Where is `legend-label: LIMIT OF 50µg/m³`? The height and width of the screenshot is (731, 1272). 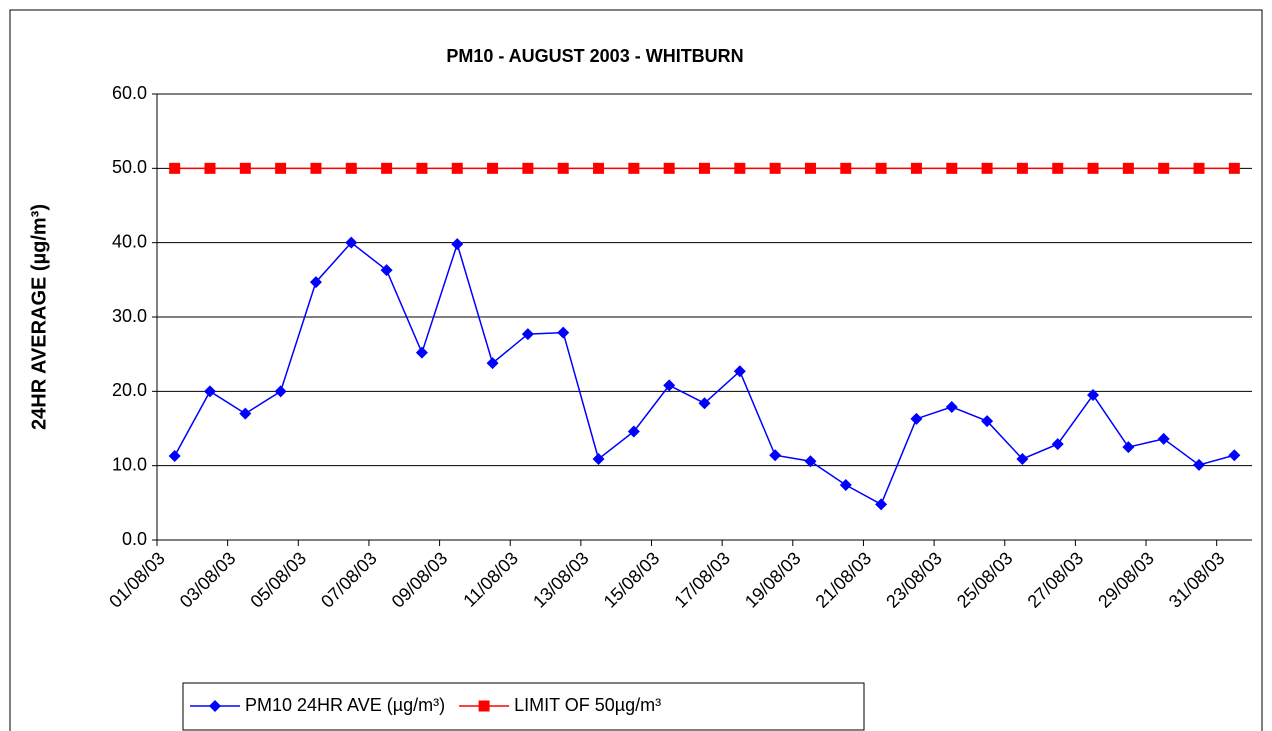
legend-label: LIMIT OF 50µg/m³ is located at coordinates (587, 705).